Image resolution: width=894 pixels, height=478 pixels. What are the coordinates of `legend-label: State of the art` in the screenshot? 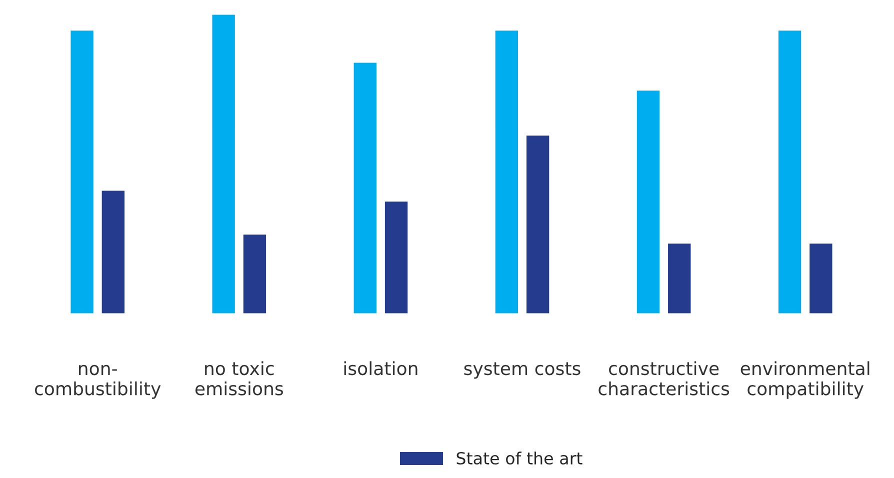 It's located at (519, 458).